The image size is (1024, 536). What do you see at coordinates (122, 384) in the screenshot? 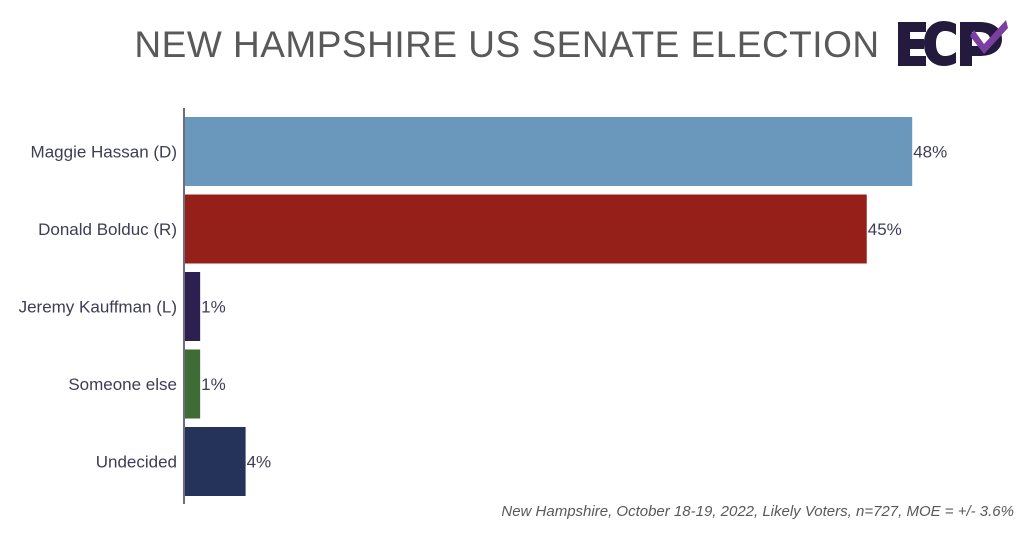
I see `category-label-3: Someone else` at bounding box center [122, 384].